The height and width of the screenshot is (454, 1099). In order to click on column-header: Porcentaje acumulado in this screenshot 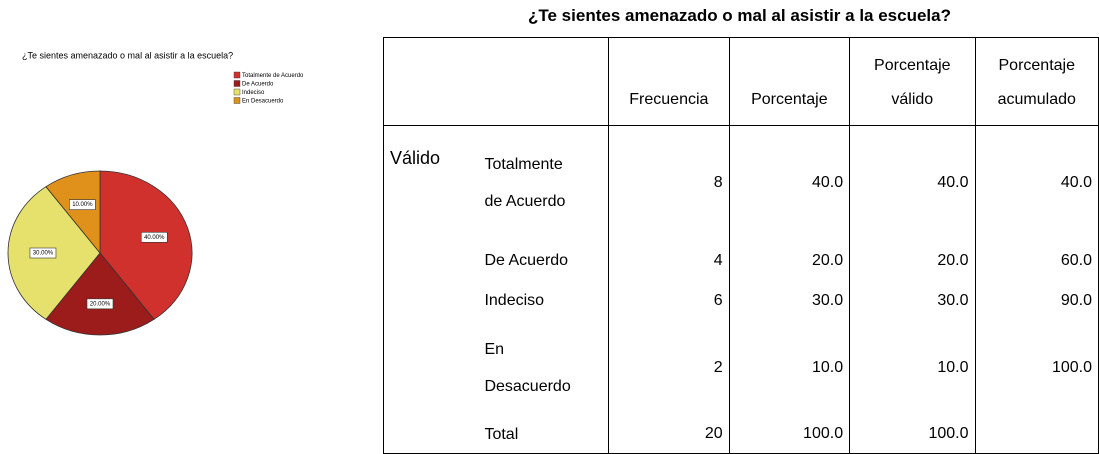, I will do `click(1036, 81)`.